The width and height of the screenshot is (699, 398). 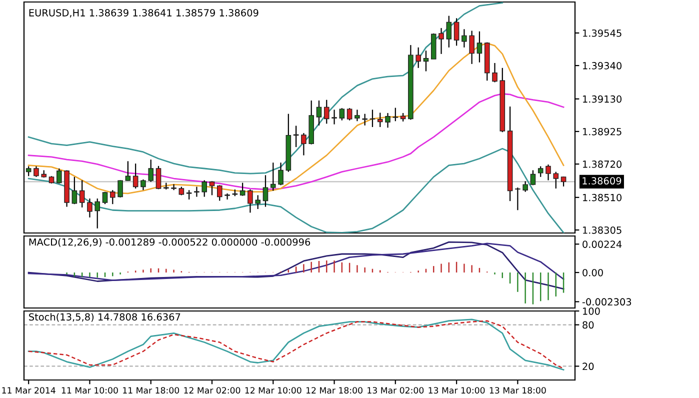 I want to click on y-tick-label: 80, so click(x=588, y=325).